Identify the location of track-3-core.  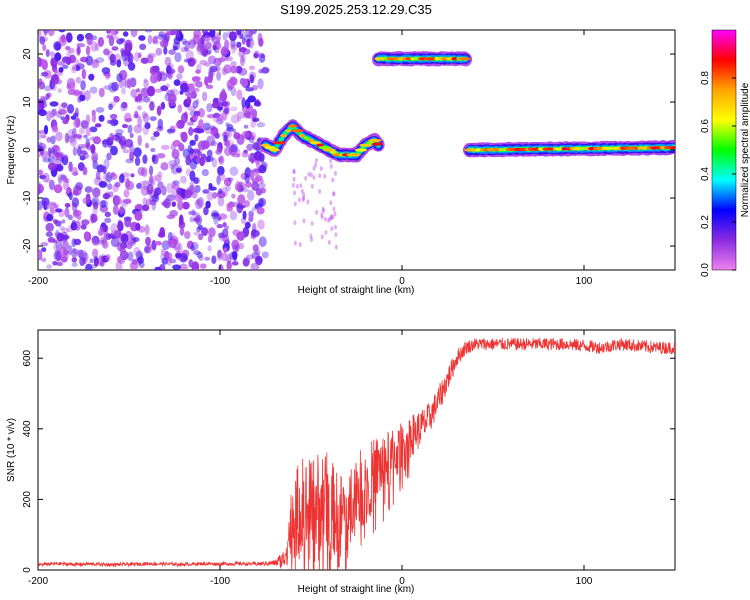
(564, 149).